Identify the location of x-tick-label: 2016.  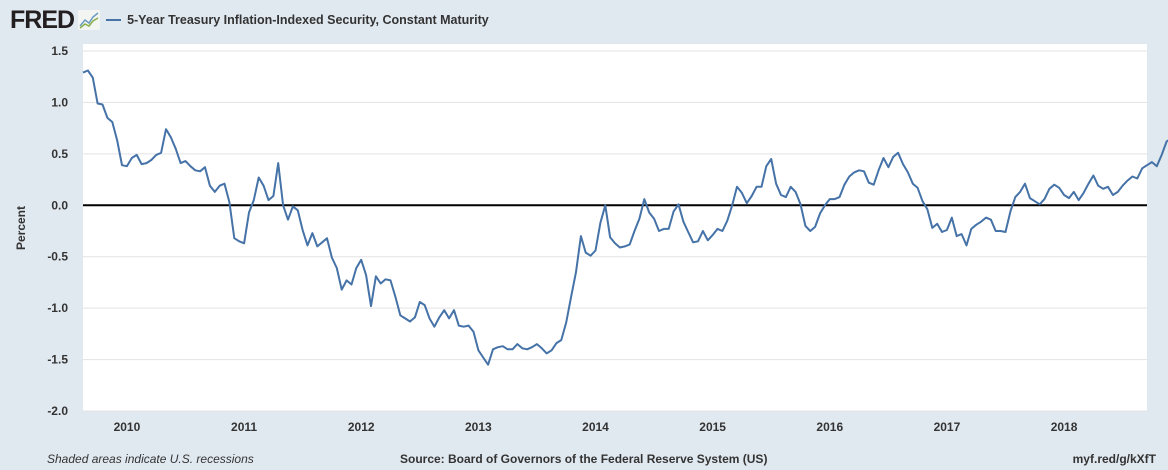
(829, 427).